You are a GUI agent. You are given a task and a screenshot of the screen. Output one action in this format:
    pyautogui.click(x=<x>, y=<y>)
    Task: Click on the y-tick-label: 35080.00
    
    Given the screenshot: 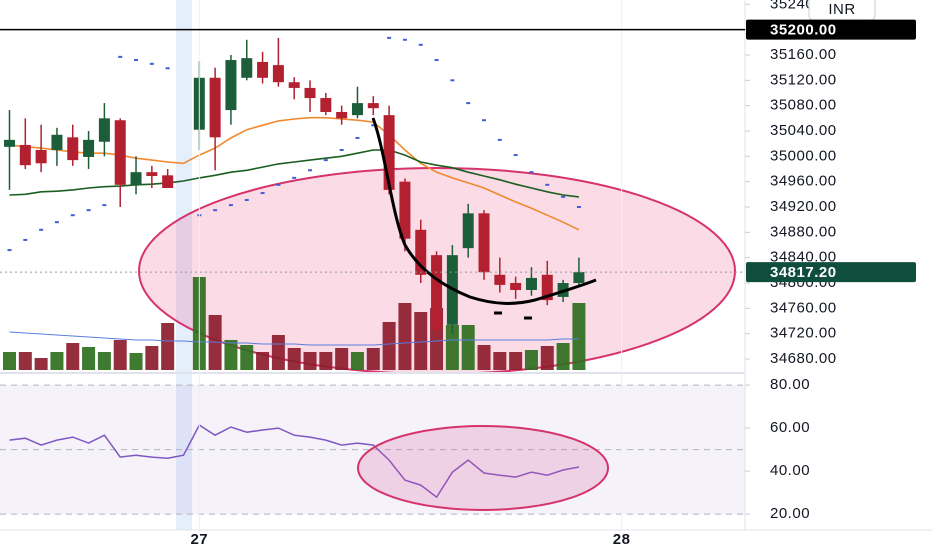 What is the action you would take?
    pyautogui.click(x=803, y=105)
    